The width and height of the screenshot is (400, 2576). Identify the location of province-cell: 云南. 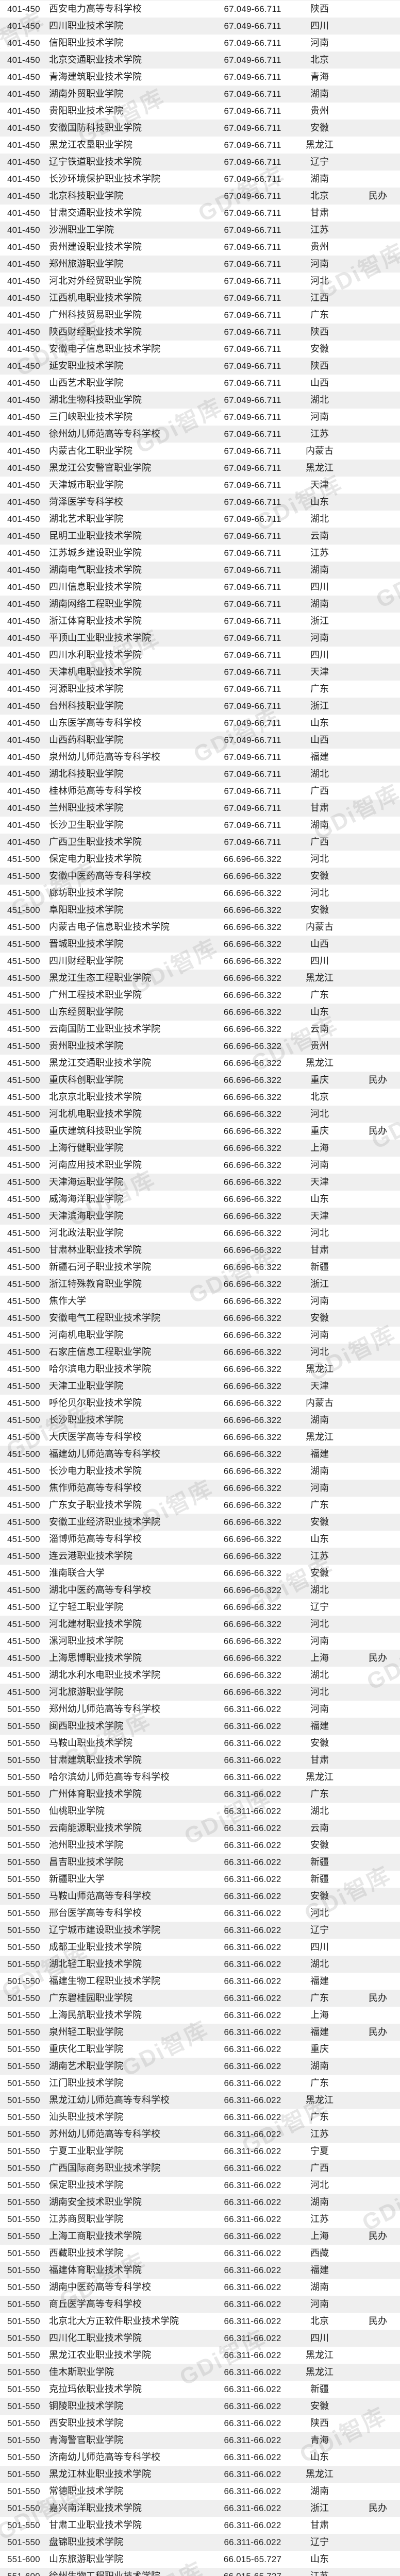
(319, 1828).